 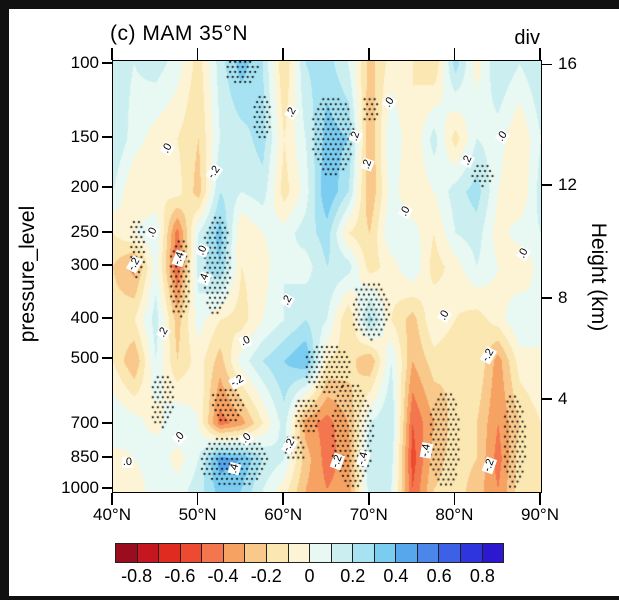 What do you see at coordinates (368, 514) in the screenshot?
I see `longitude-tick-label: 70°N` at bounding box center [368, 514].